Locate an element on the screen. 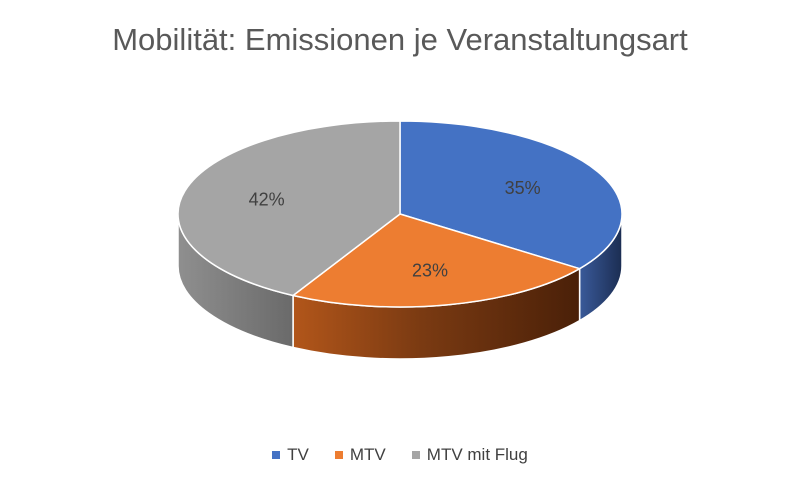 This screenshot has height=490, width=800. legend-item-mtv-mit-flug: MTV mit Flug is located at coordinates (469, 455).